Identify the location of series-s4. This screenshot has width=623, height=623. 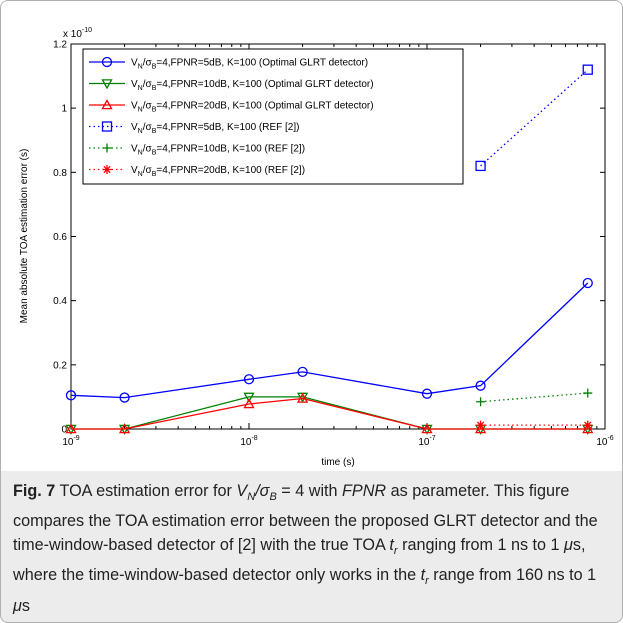
(534, 118).